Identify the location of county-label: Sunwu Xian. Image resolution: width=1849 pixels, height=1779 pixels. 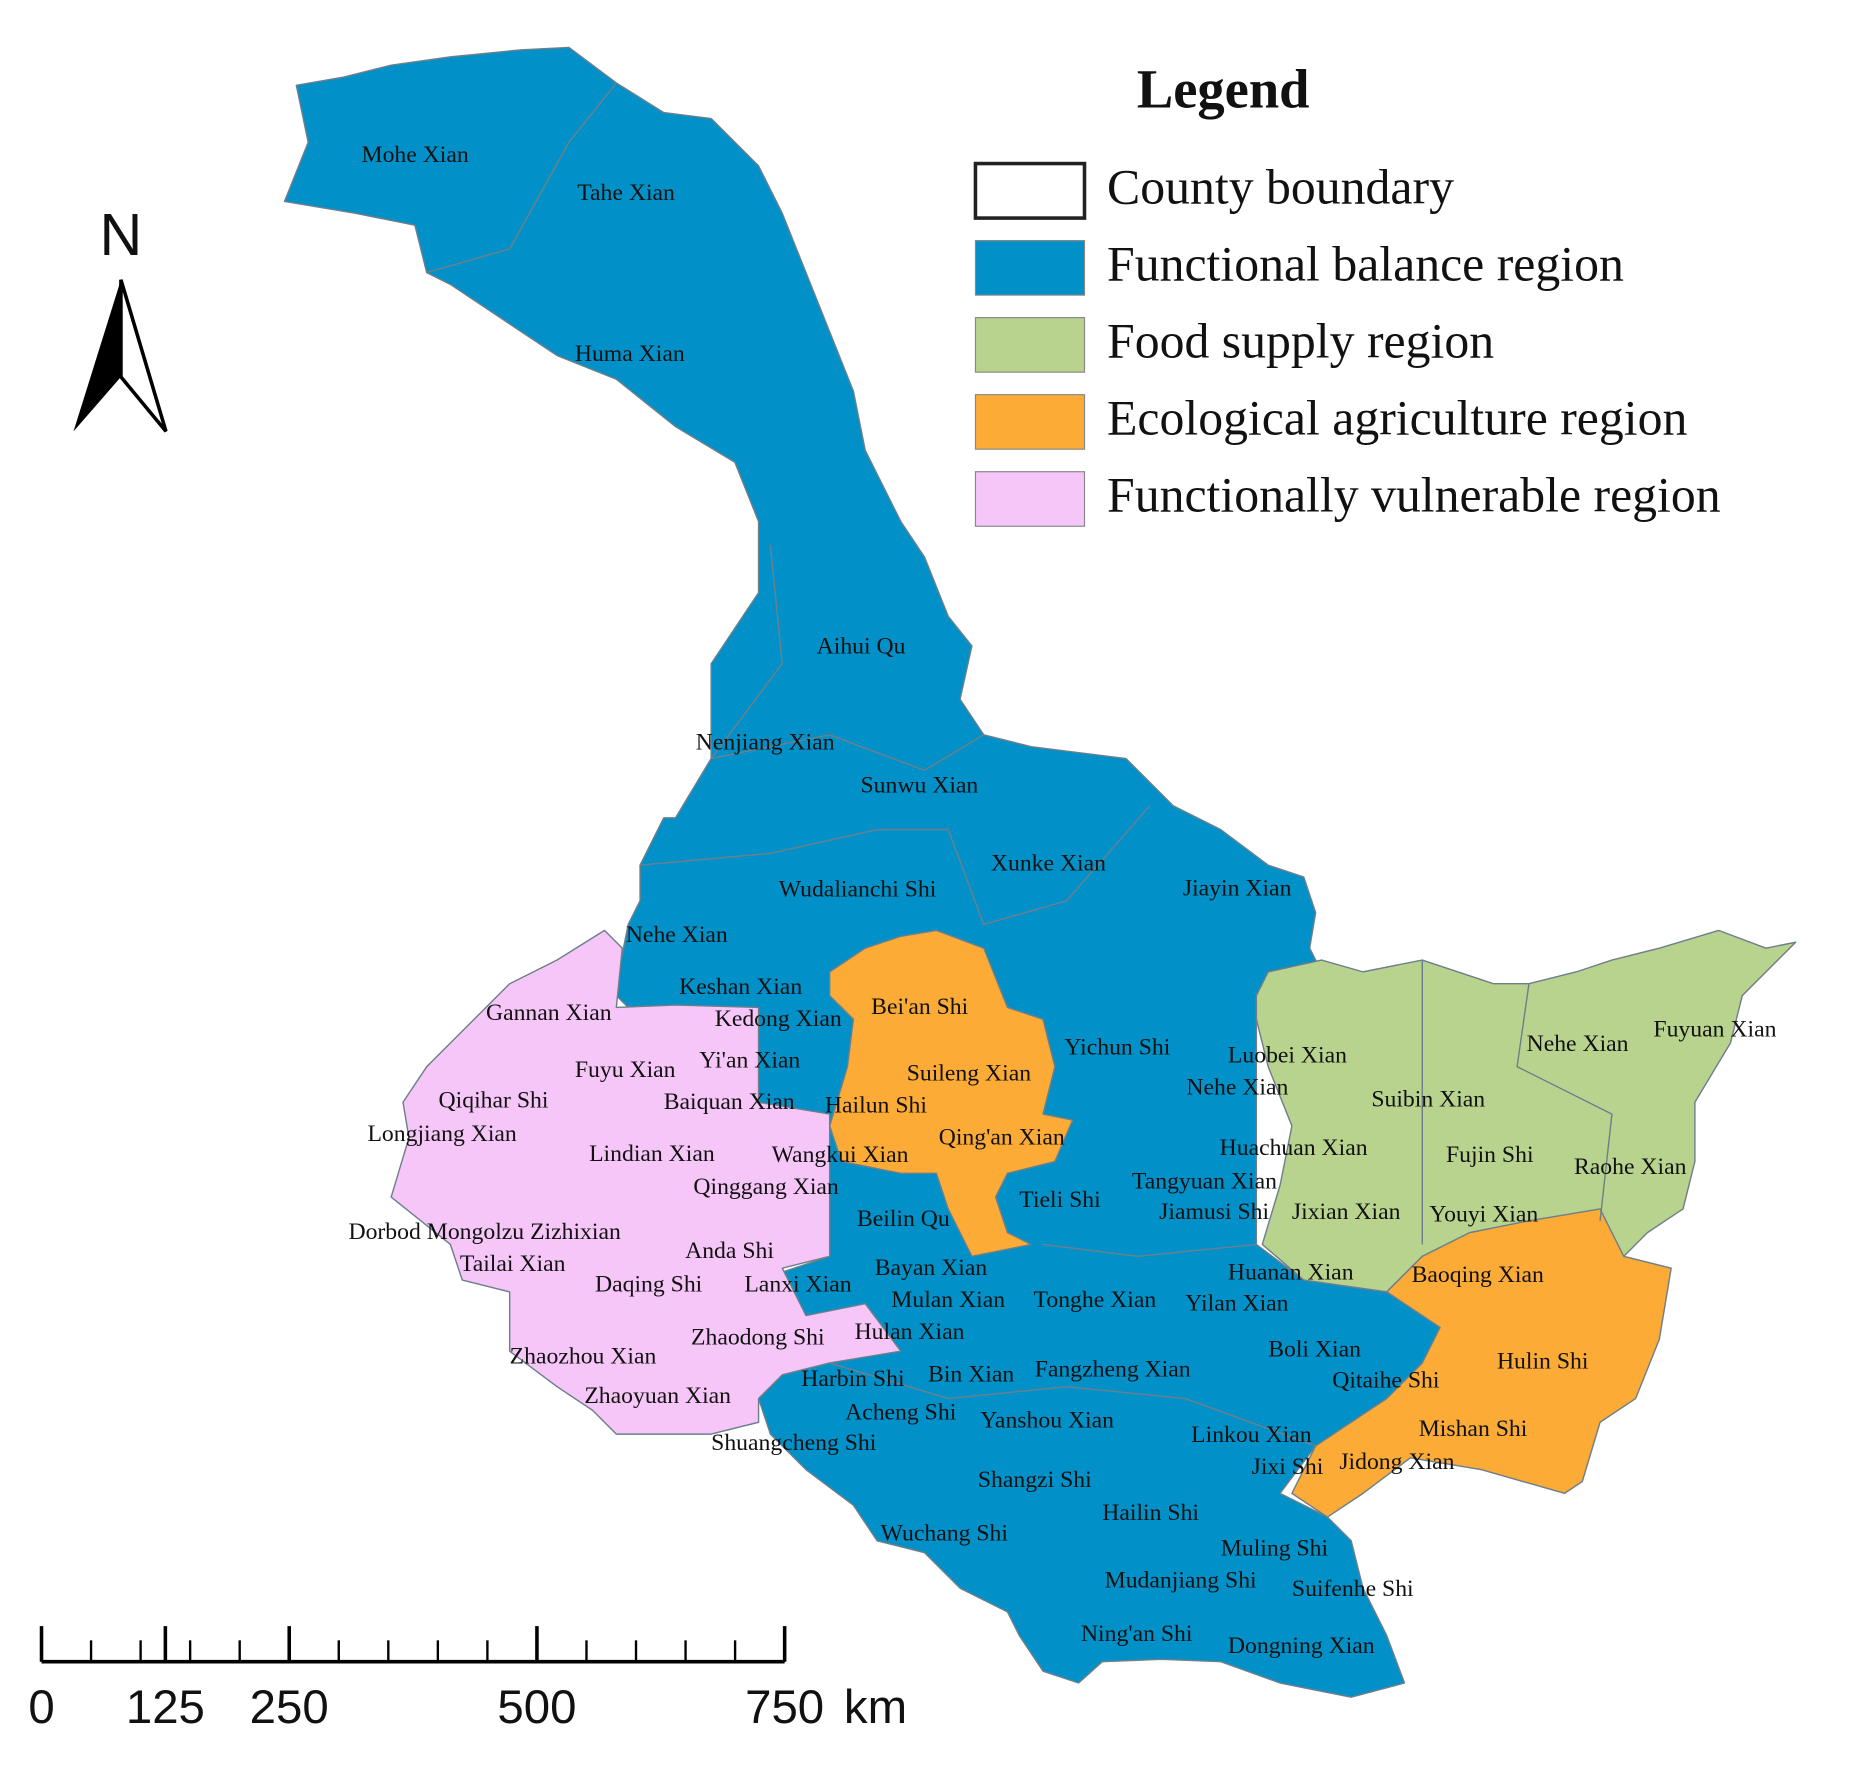
(919, 785).